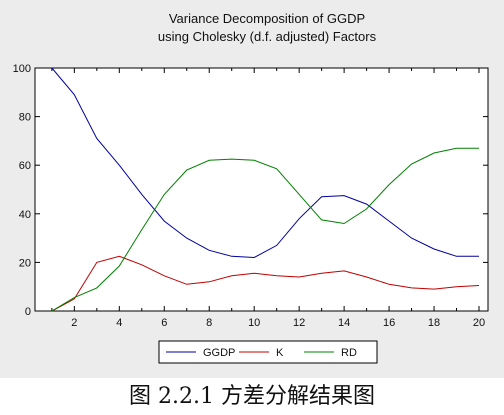 The width and height of the screenshot is (504, 415). Describe the element at coordinates (267, 36) in the screenshot. I see `chart-title-line-2: using Cholesky (d.f. adjusted) Factors` at that location.